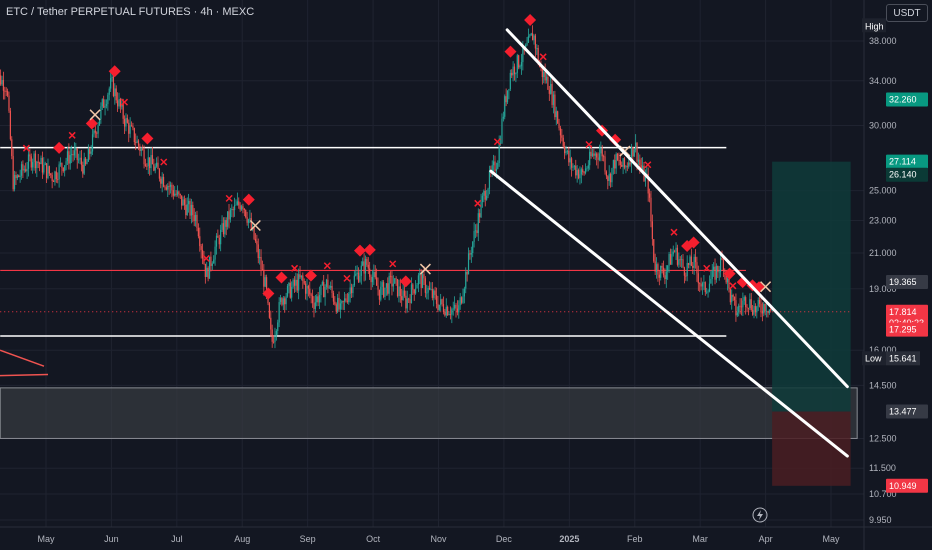  I want to click on y-tick-label: 14.500, so click(883, 385).